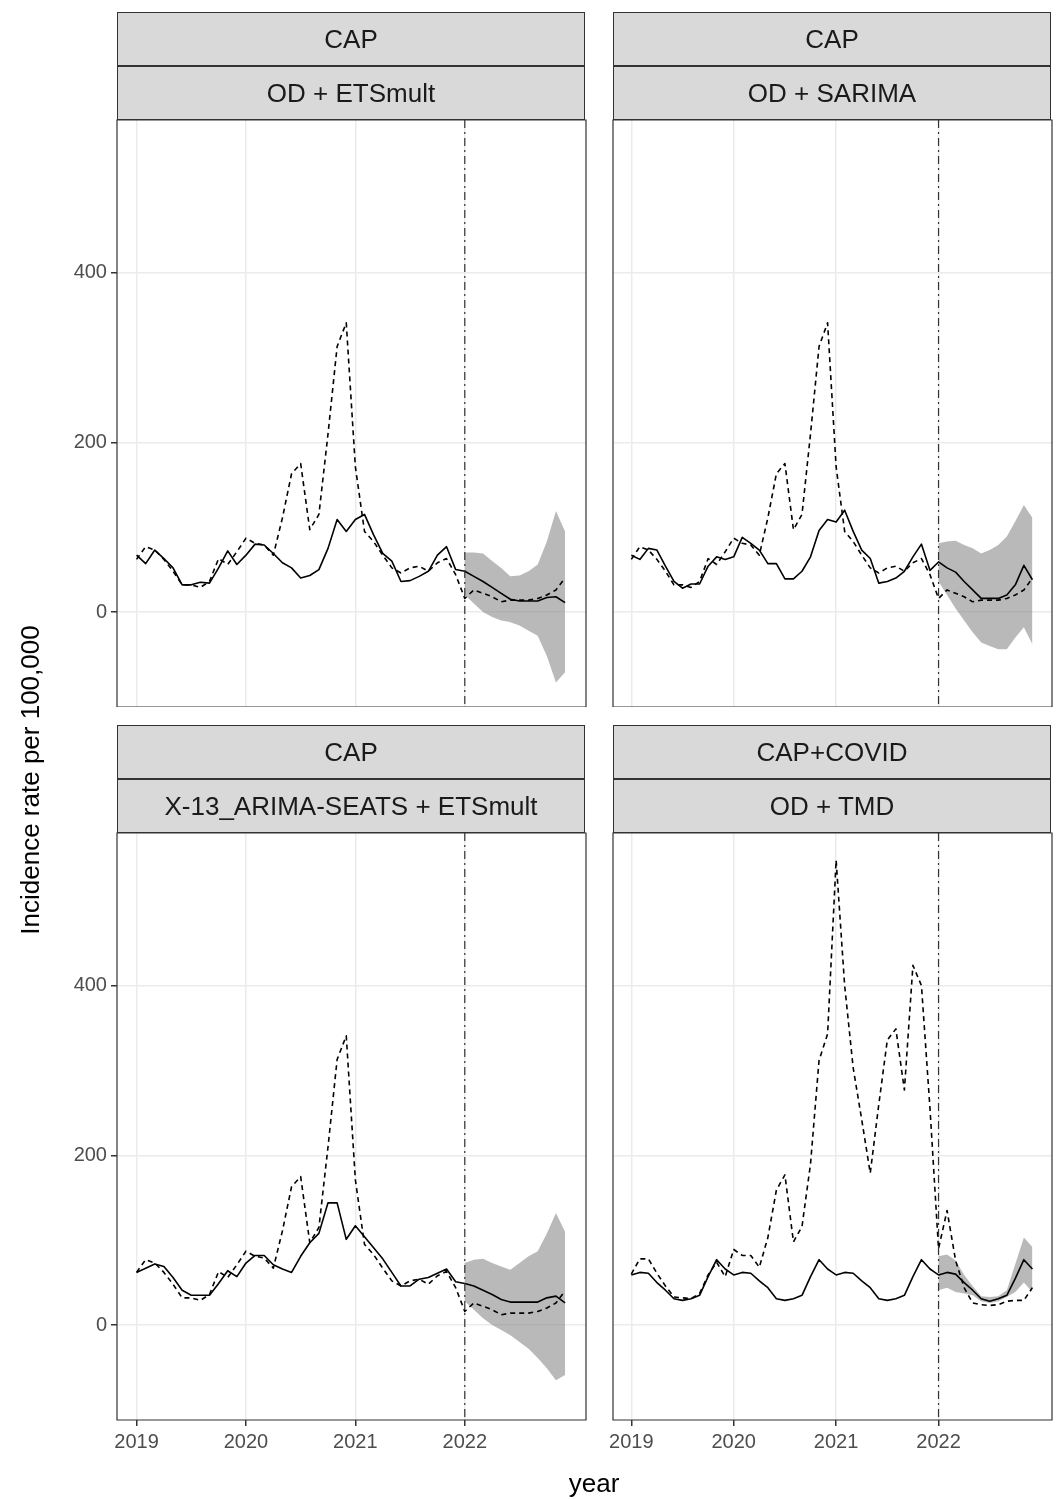 This screenshot has height=1499, width=1060. Describe the element at coordinates (351, 806) in the screenshot. I see `chart-subtitle: X-13_ARIMA-SEATS + ETSmult` at that location.